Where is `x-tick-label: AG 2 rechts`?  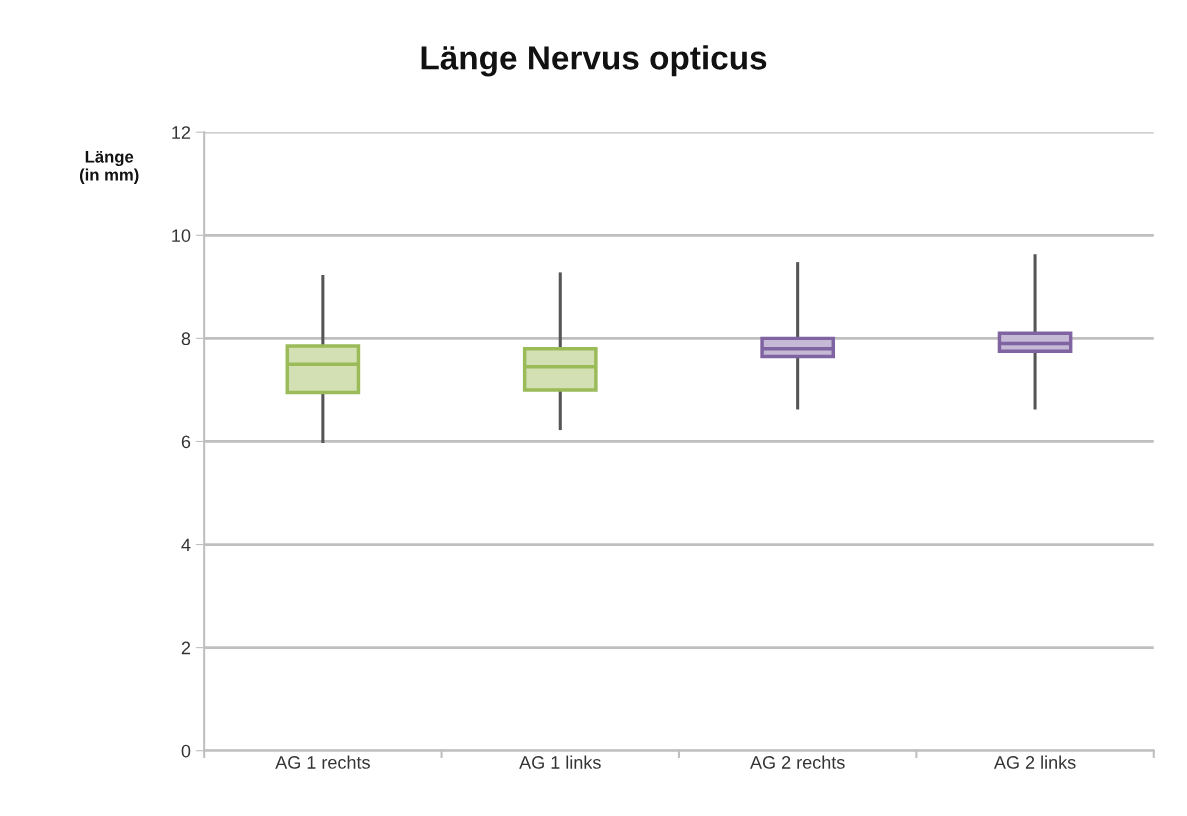 x-tick-label: AG 2 rechts is located at coordinates (797, 762).